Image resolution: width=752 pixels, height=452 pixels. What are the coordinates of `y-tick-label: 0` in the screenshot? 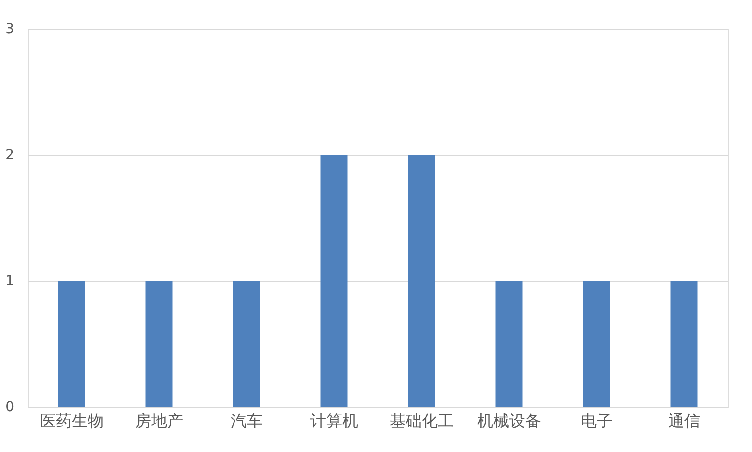 It's located at (10, 408).